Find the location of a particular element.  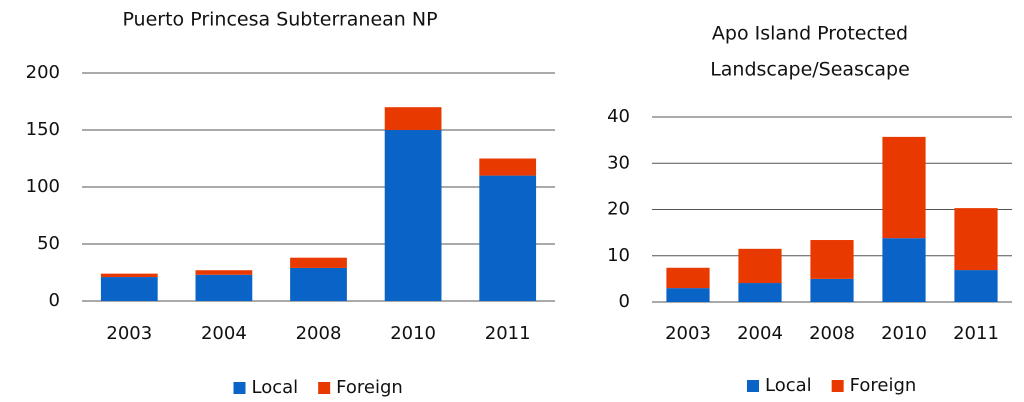

y-tick-label: 100 is located at coordinates (43, 186).